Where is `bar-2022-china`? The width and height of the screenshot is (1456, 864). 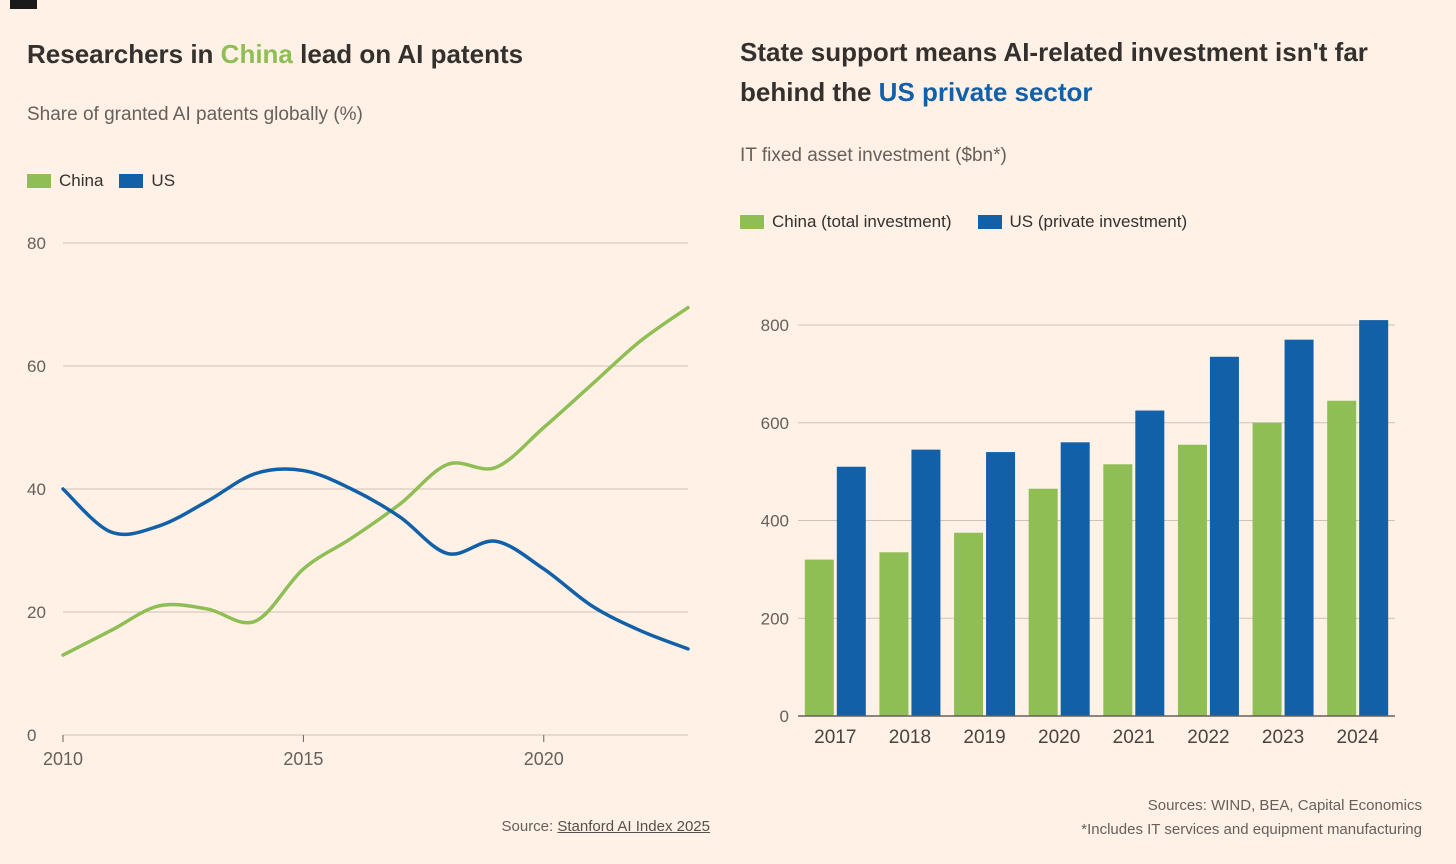
bar-2022-china is located at coordinates (1192, 580).